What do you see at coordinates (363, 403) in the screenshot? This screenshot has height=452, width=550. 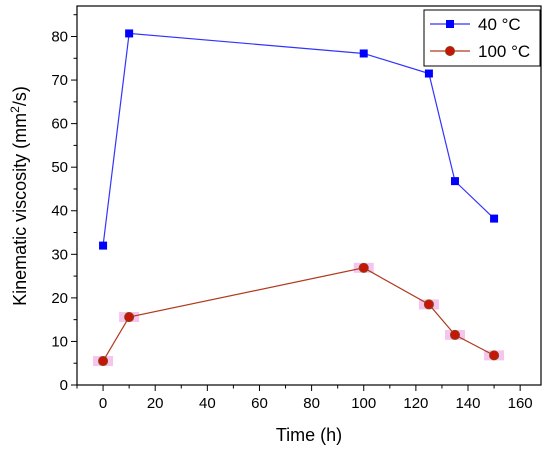 I see `x-tick-label: 100` at bounding box center [363, 403].